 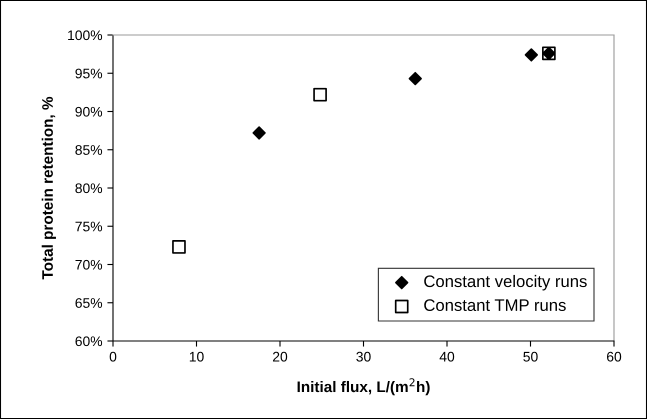 What do you see at coordinates (88, 73) in the screenshot?
I see `y-tick-label: 95%` at bounding box center [88, 73].